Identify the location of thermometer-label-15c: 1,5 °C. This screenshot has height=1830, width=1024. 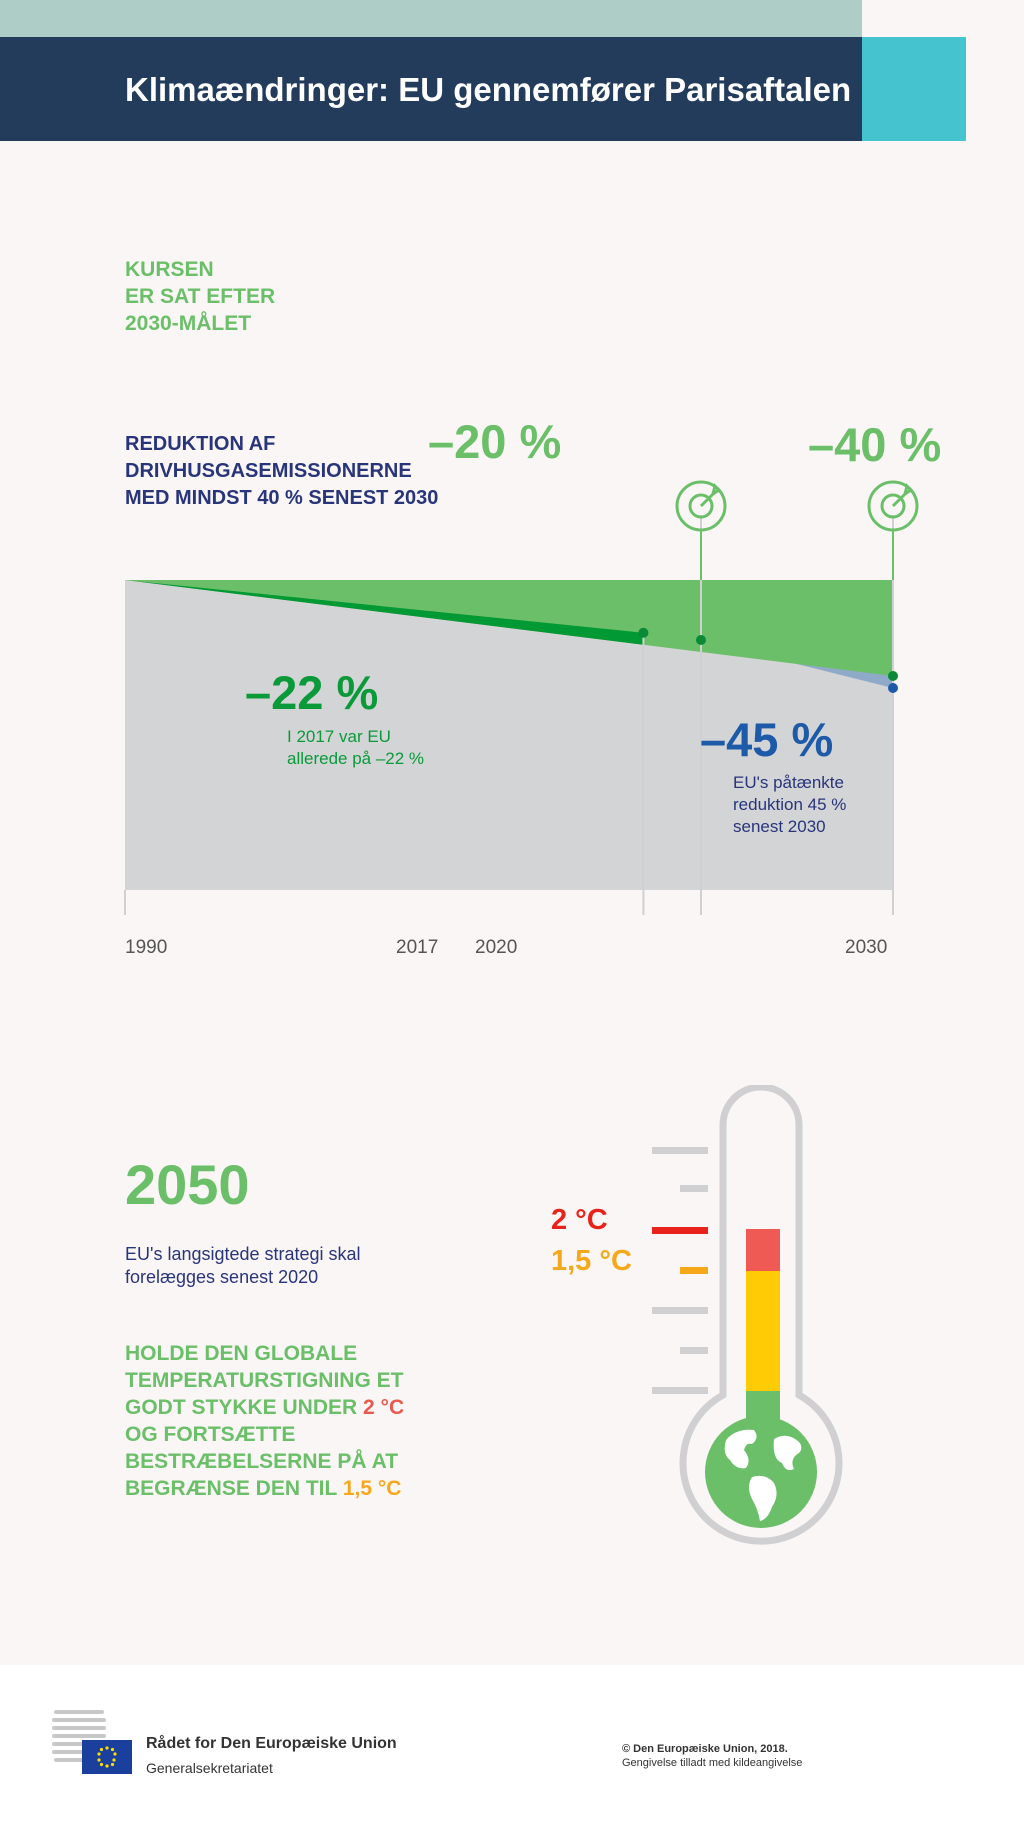
(591, 1261).